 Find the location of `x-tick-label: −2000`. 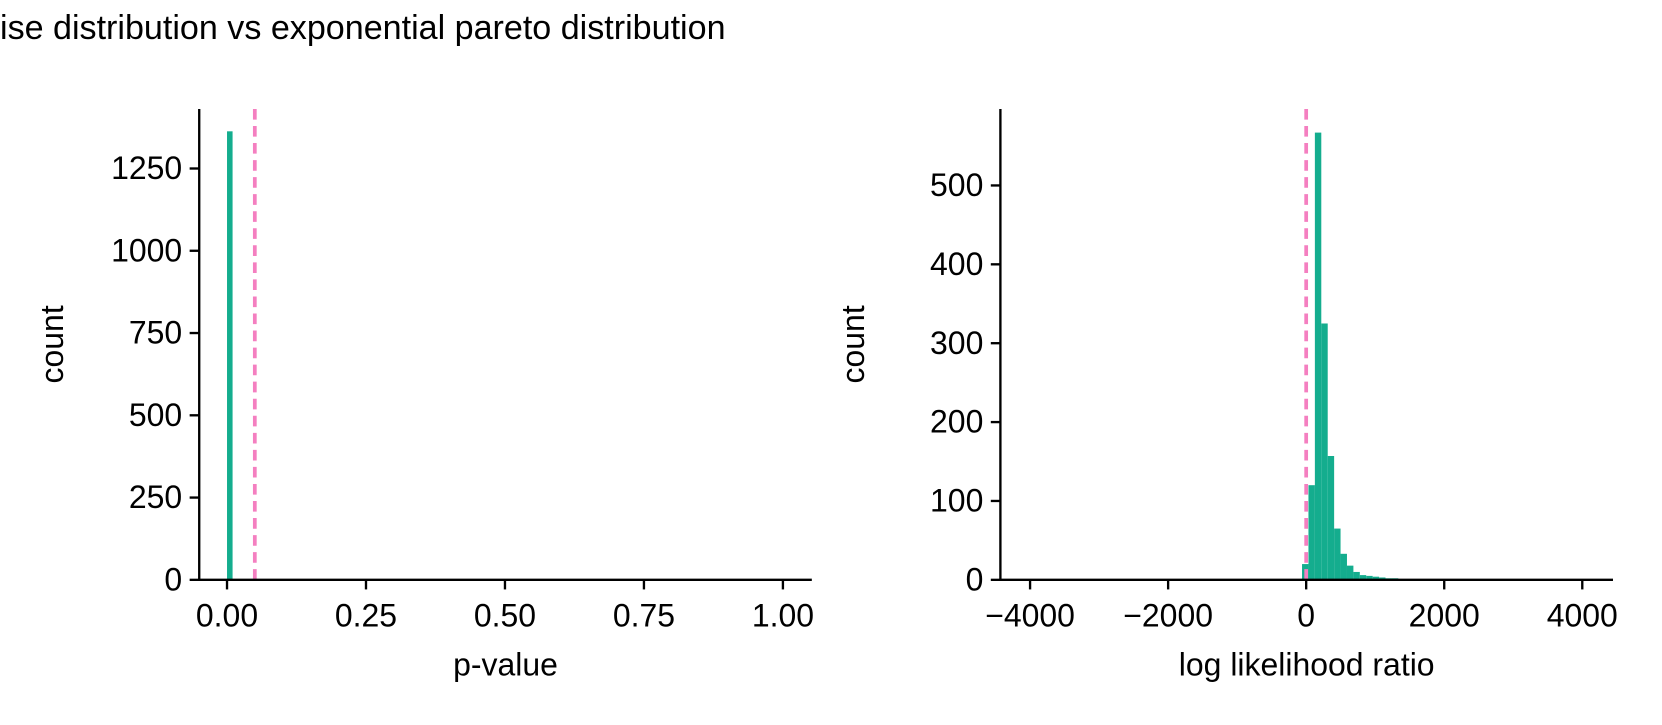

x-tick-label: −2000 is located at coordinates (1168, 616).